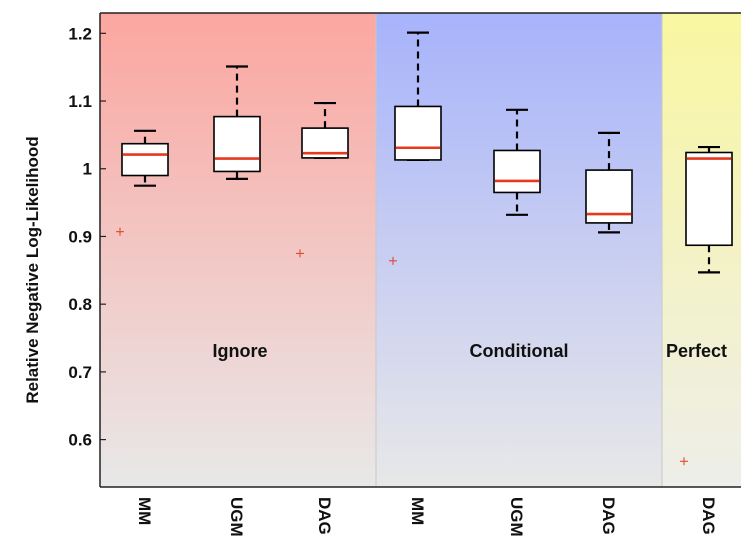 The image size is (741, 550). I want to click on y-tick-label: 0.7, so click(80, 372).